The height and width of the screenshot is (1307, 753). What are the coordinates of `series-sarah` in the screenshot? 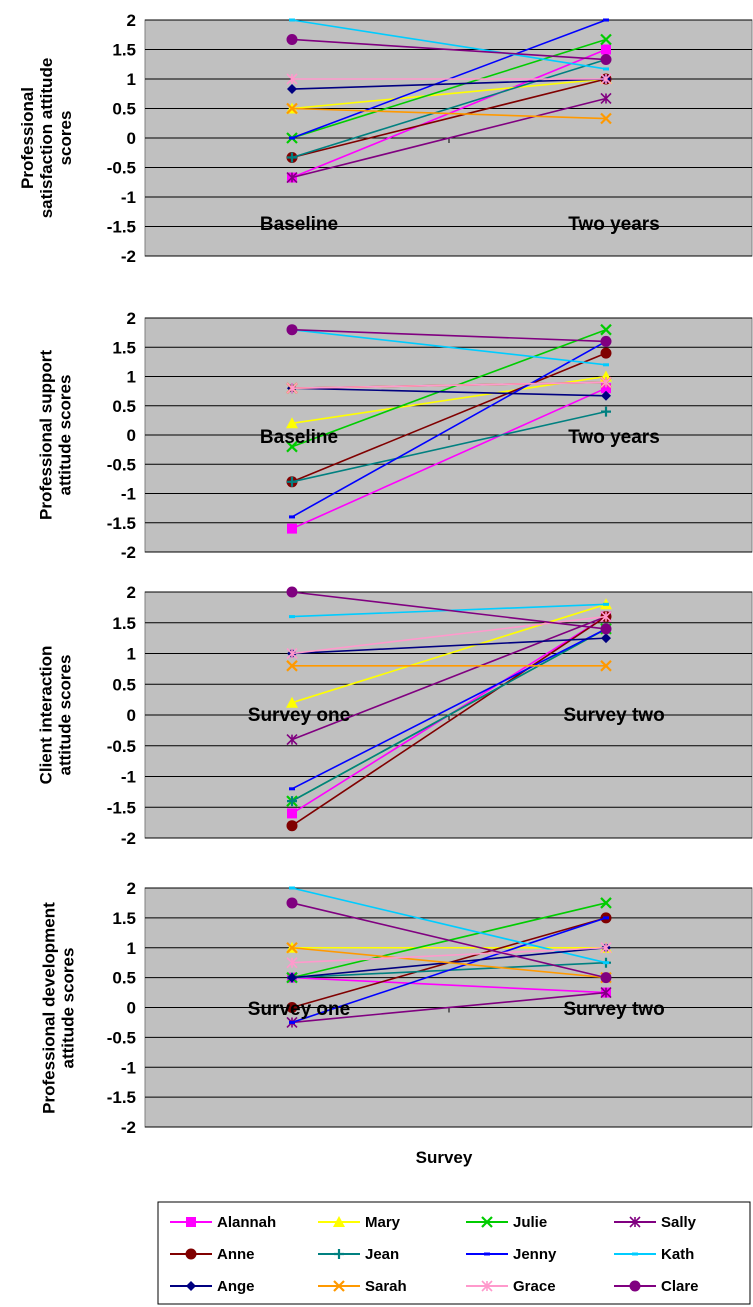 It's located at (449, 113).